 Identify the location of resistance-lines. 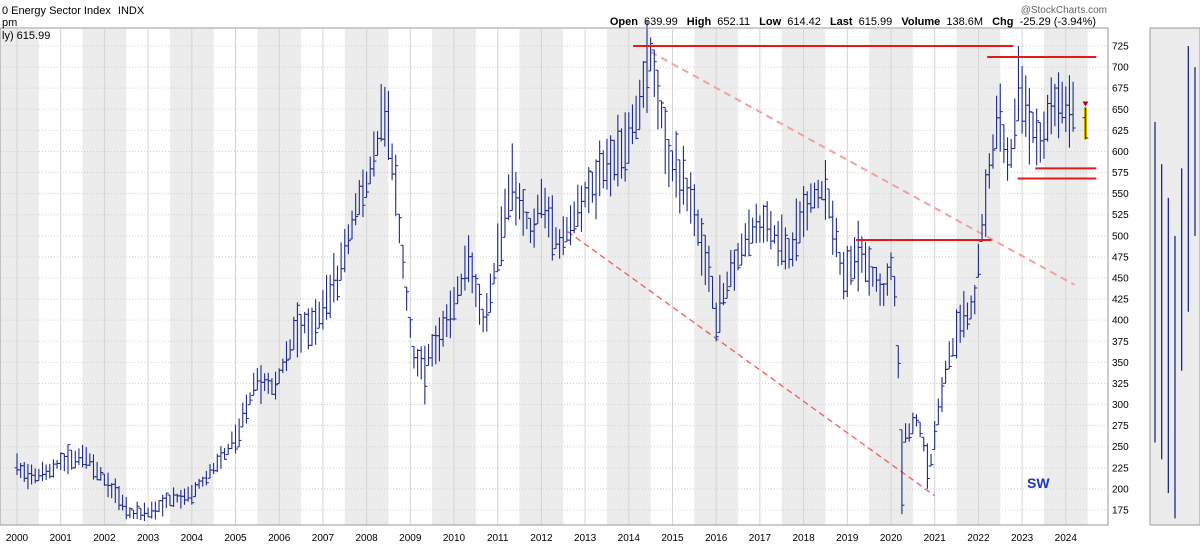
(865, 143).